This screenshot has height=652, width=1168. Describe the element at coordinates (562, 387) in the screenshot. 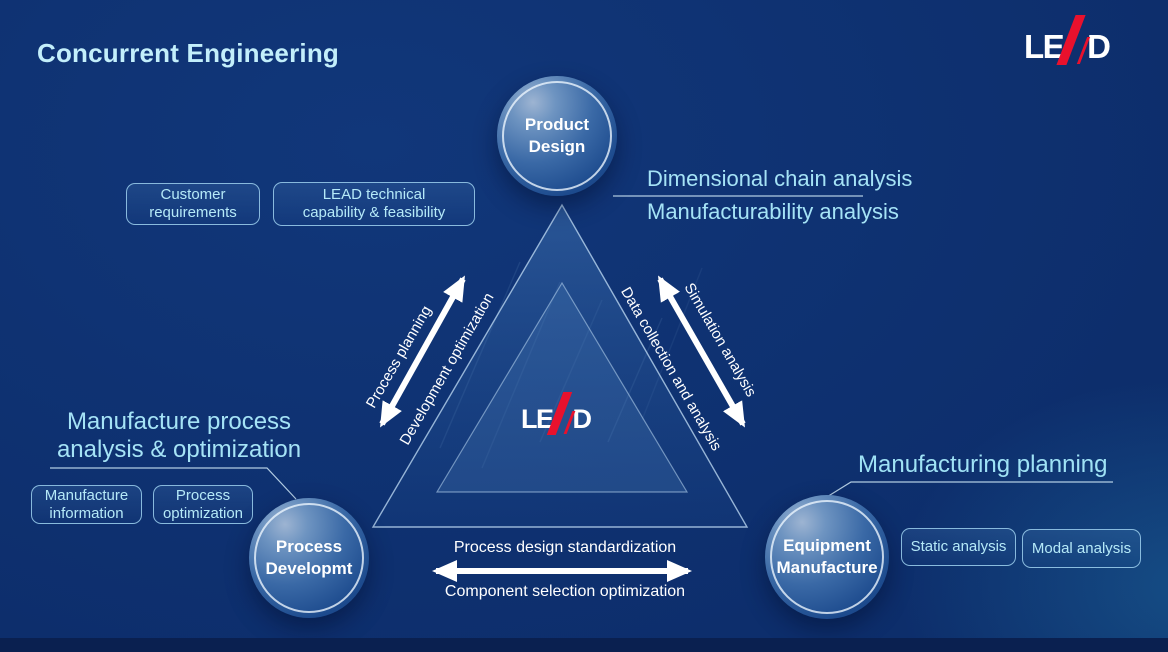

I see `inner-triangle` at that location.